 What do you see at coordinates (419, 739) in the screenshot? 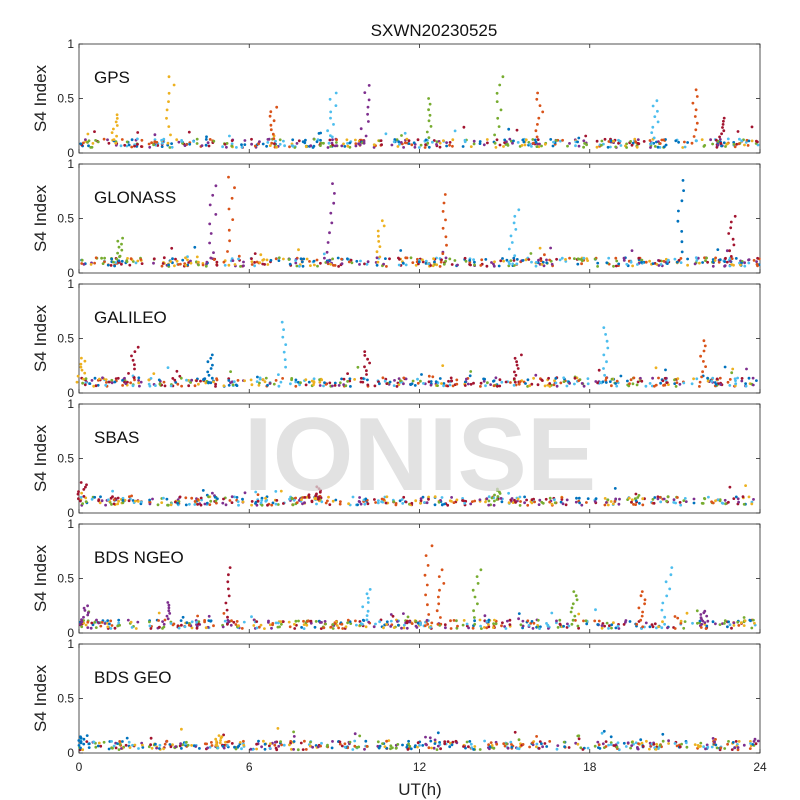
I see `scatter-points` at bounding box center [419, 739].